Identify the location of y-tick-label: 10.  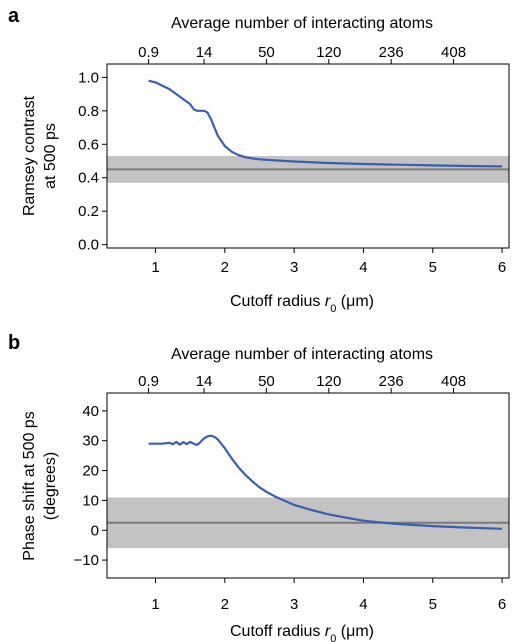
(90, 500).